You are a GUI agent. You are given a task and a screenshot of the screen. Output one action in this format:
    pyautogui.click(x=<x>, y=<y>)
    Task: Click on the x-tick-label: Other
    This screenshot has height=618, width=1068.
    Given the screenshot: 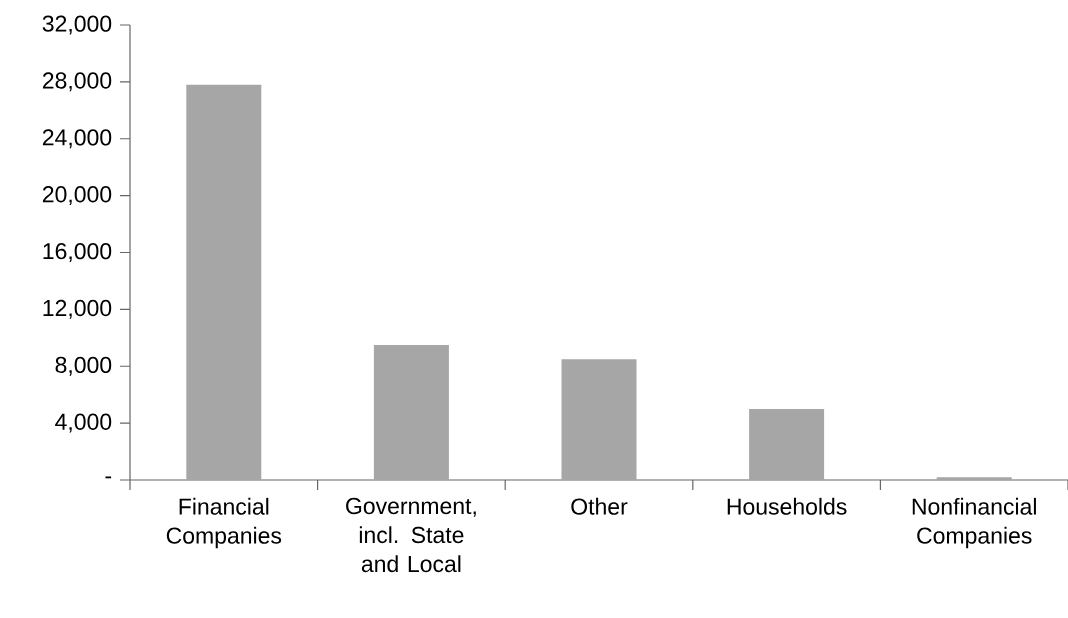 What is the action you would take?
    pyautogui.click(x=599, y=506)
    